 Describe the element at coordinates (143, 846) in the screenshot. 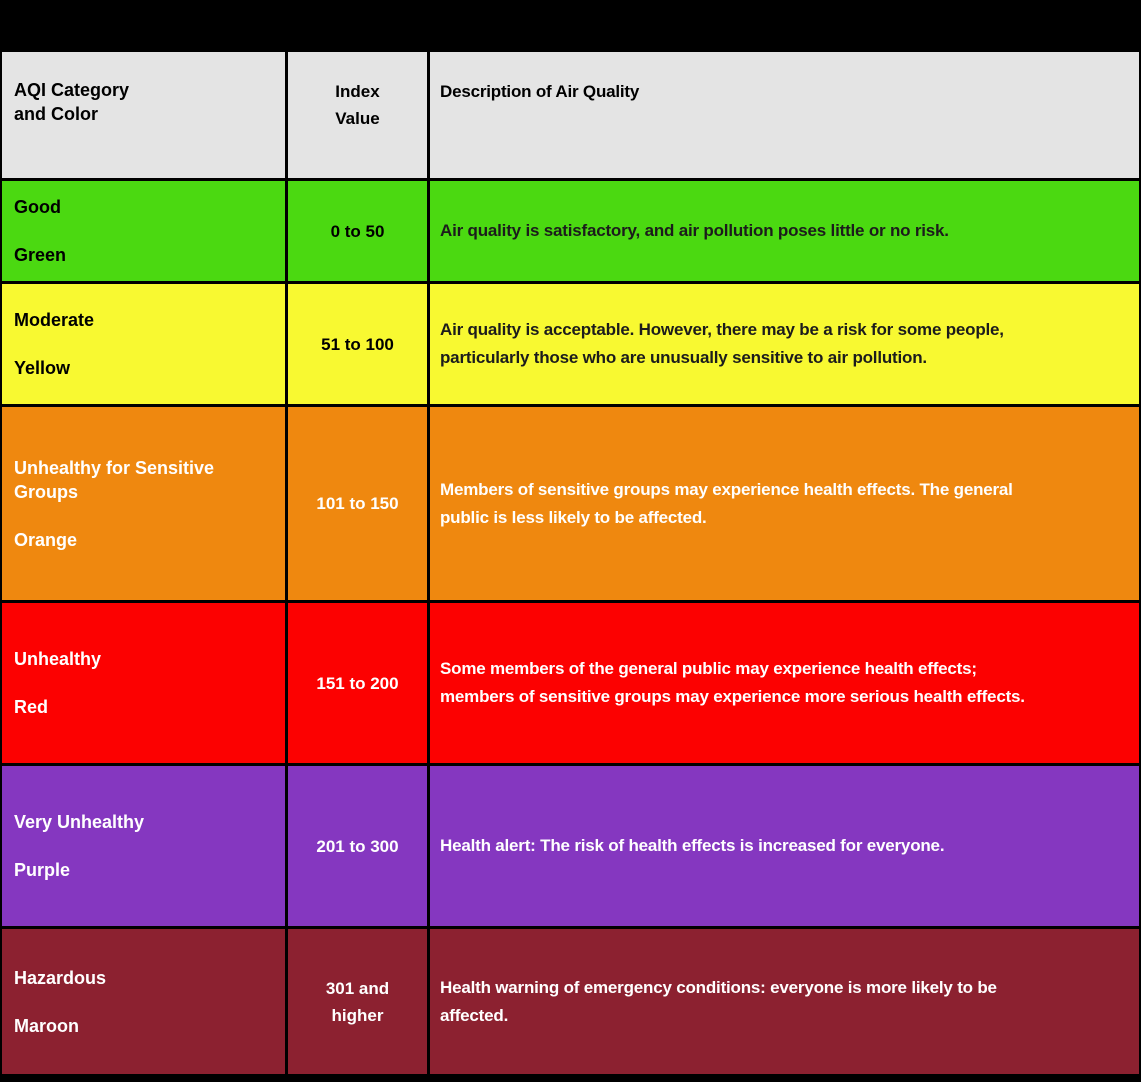

I see `category-cell-very-unhealthy: Very Unhealthy Purple` at that location.